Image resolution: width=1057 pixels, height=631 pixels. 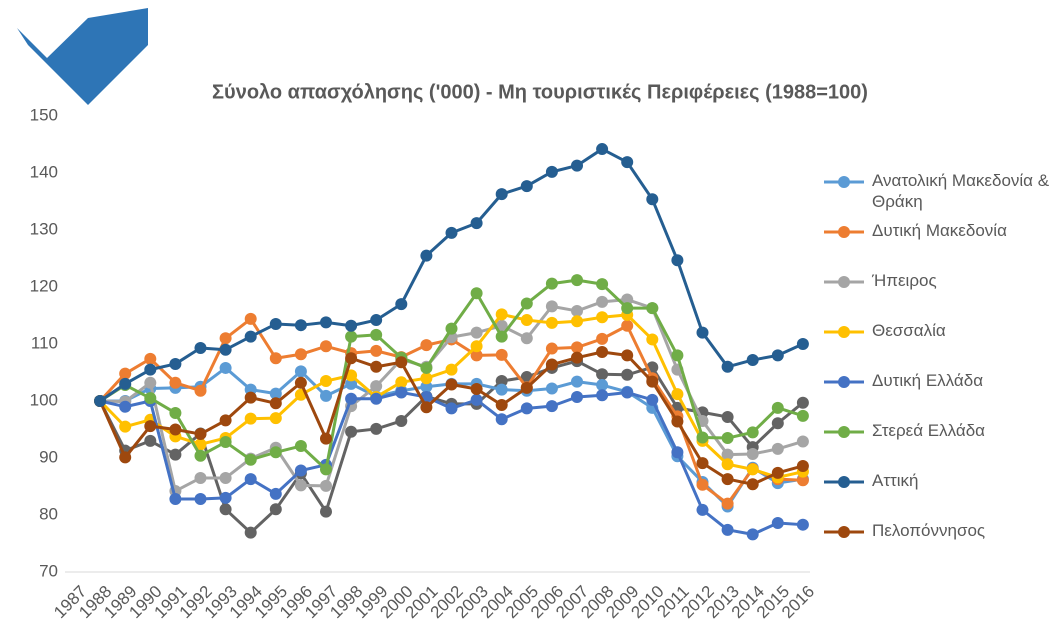 I want to click on y-tick-label: 150, so click(x=44, y=114).